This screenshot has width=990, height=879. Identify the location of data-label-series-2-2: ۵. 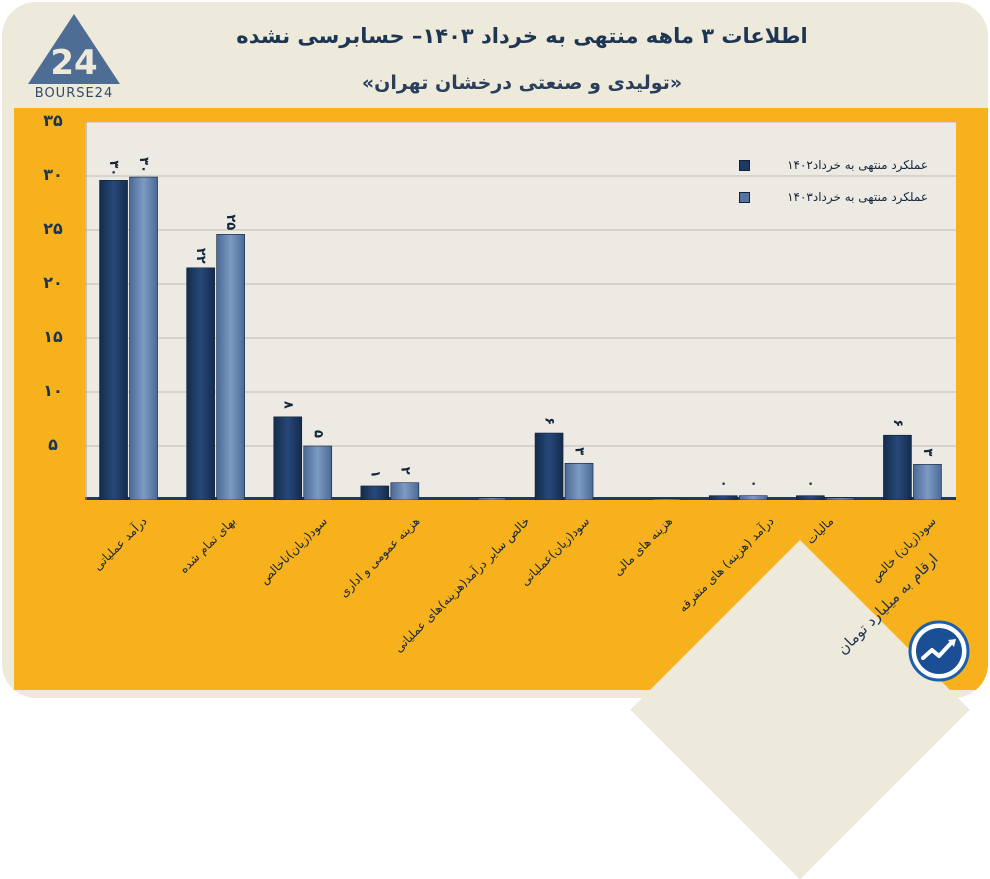
(317, 434).